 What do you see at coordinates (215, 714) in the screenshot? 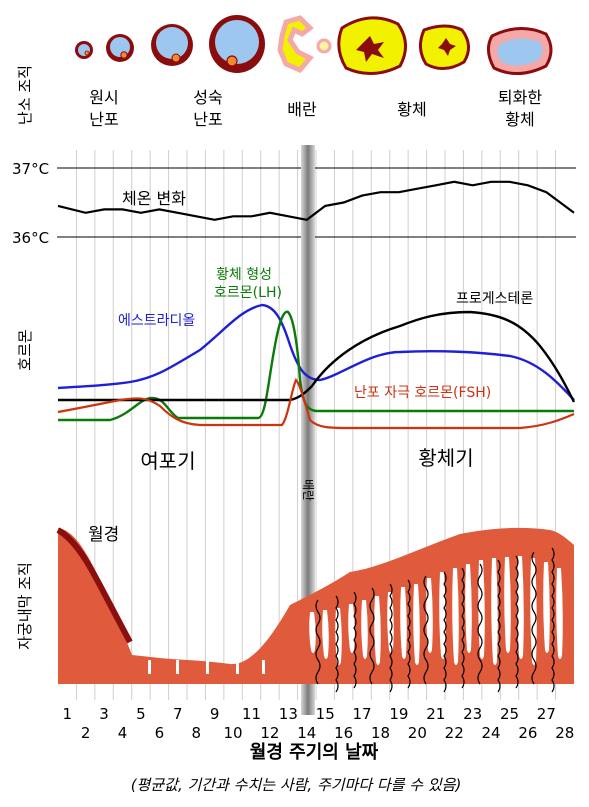
I see `day-label: 9` at bounding box center [215, 714].